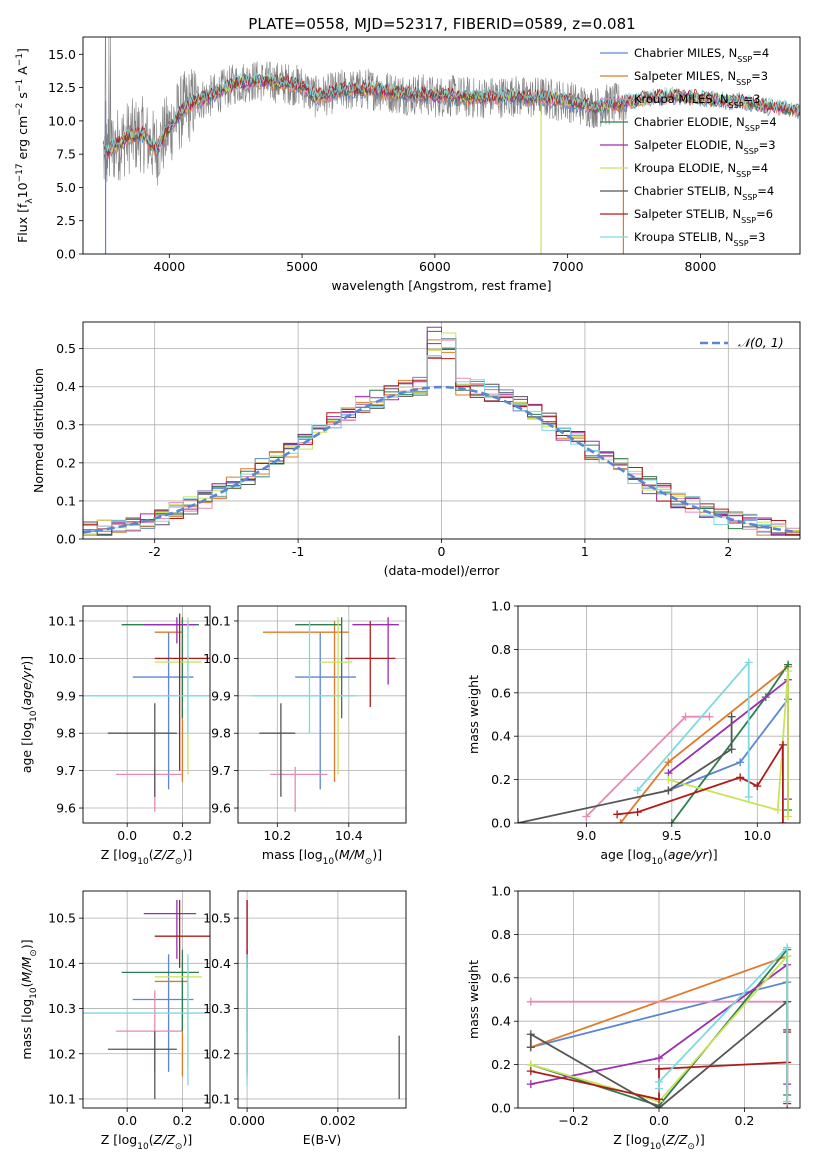 The height and width of the screenshot is (1170, 819). I want to click on x-tick-label: 10.0, so click(757, 835).